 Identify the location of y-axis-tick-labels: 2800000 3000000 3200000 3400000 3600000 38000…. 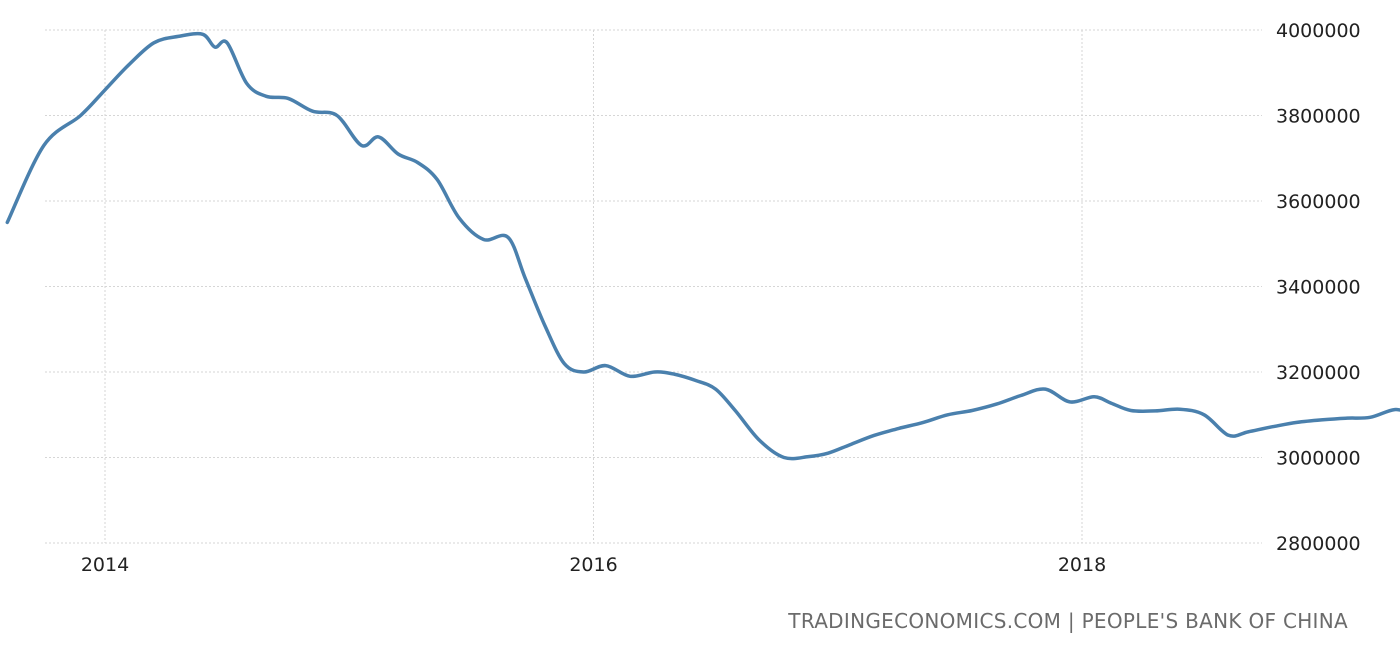
(1318, 287).